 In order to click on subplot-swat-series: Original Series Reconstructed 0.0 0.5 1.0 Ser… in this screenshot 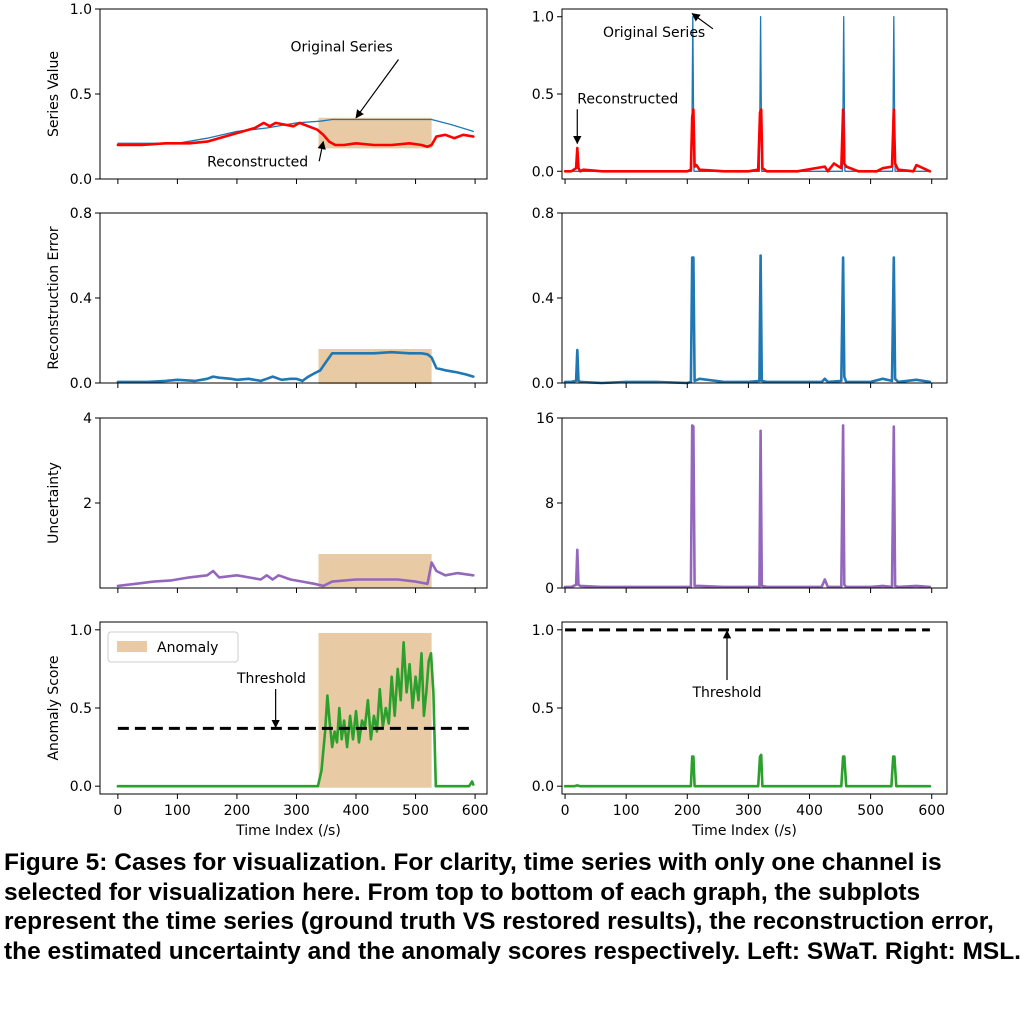, I will do `click(267, 95)`.